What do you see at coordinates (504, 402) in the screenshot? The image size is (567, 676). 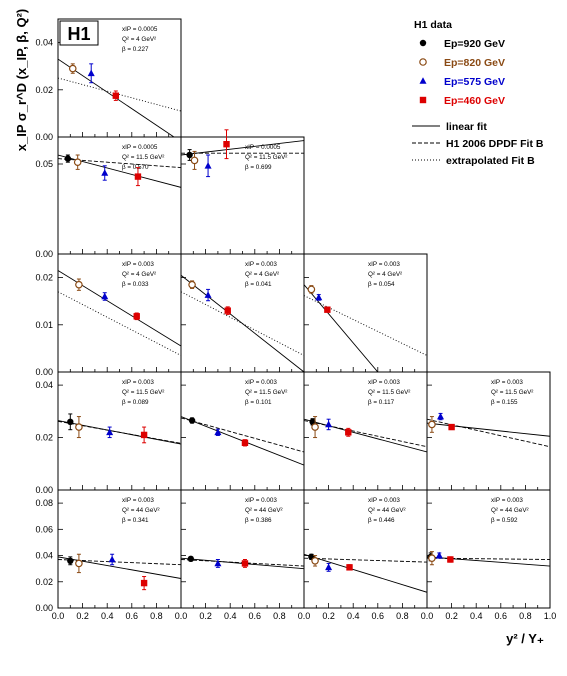 I see `panel-annotation: β = 0.155` at bounding box center [504, 402].